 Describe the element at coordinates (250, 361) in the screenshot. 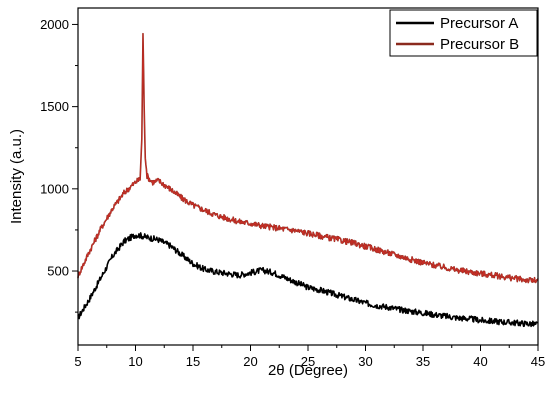

I see `x-tick-label: 20` at that location.